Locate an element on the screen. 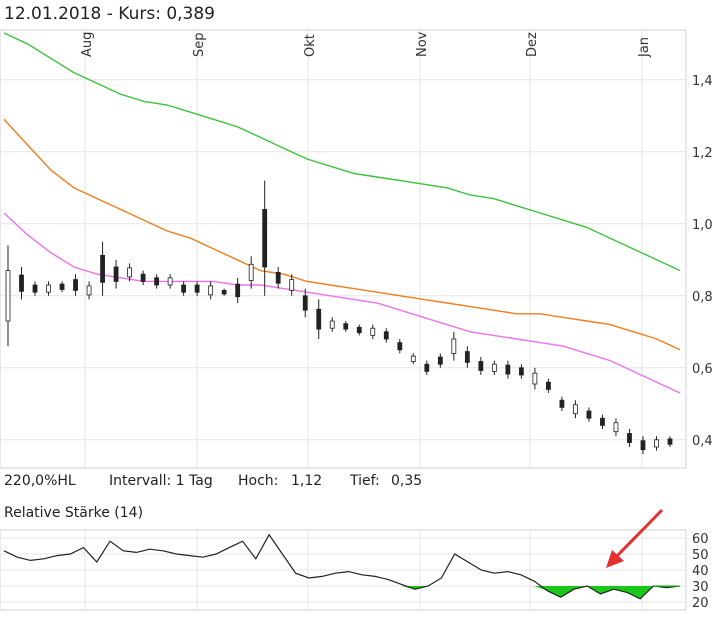 This screenshot has width=723, height=618. x-tick-label: Jan is located at coordinates (644, 47).